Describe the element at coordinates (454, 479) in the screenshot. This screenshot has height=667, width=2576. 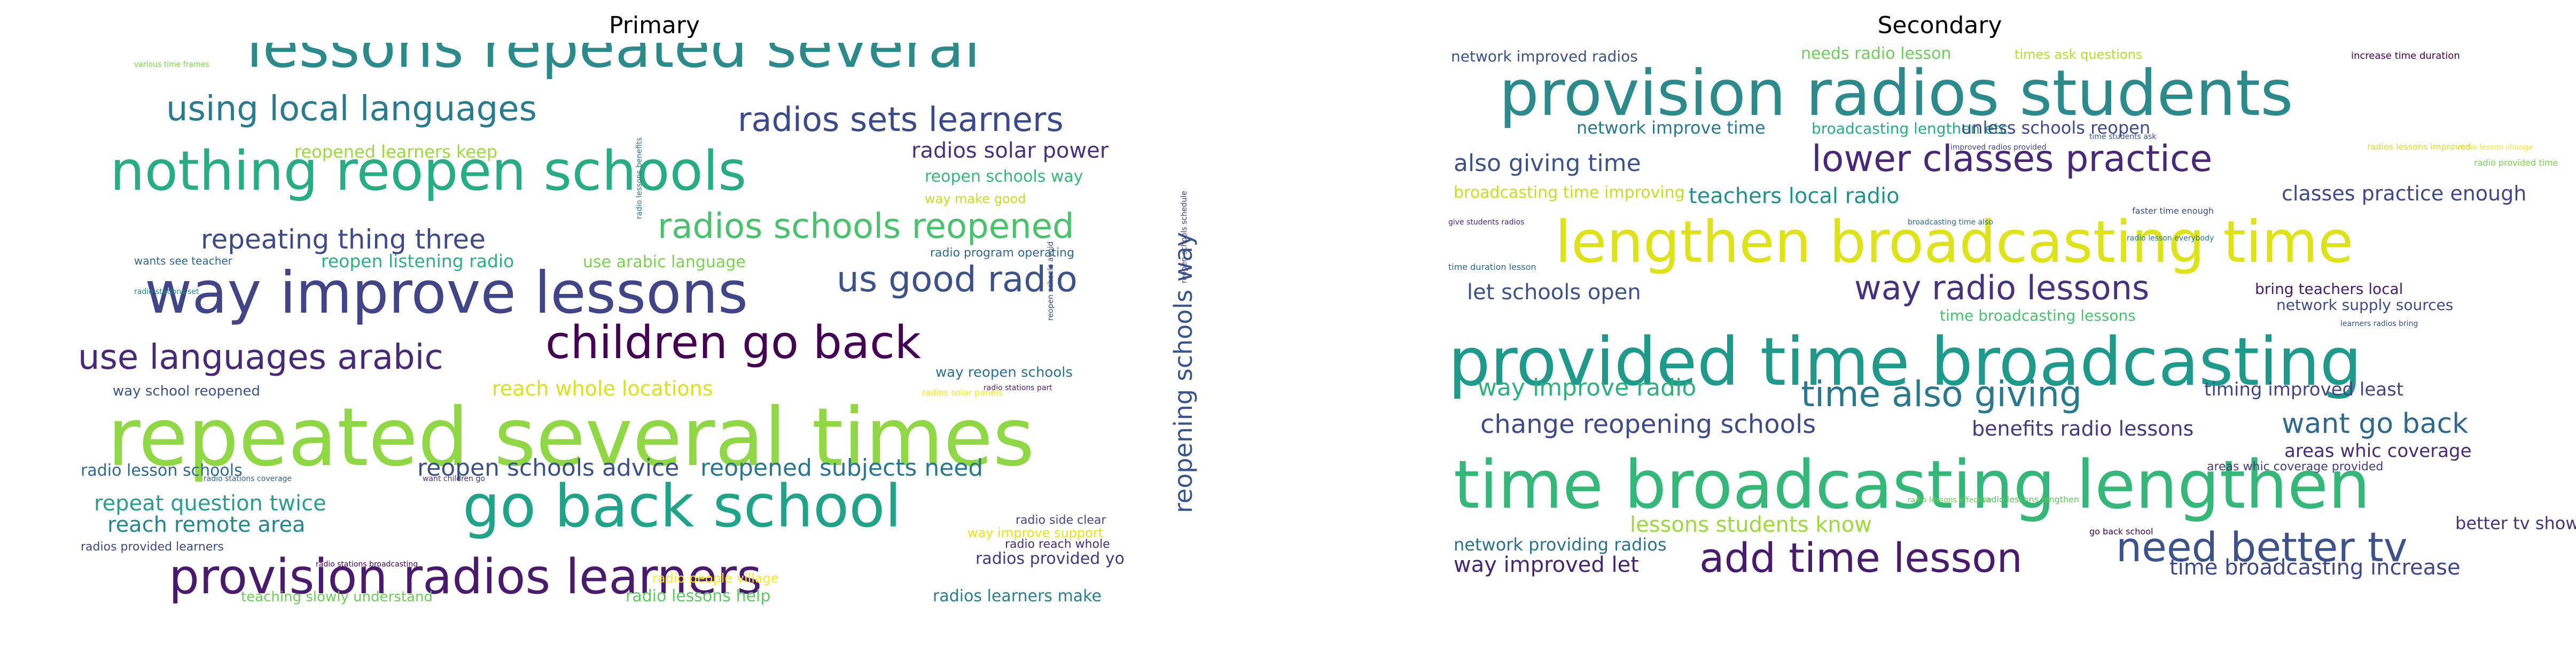
I see `cloud-word: want children go` at that location.